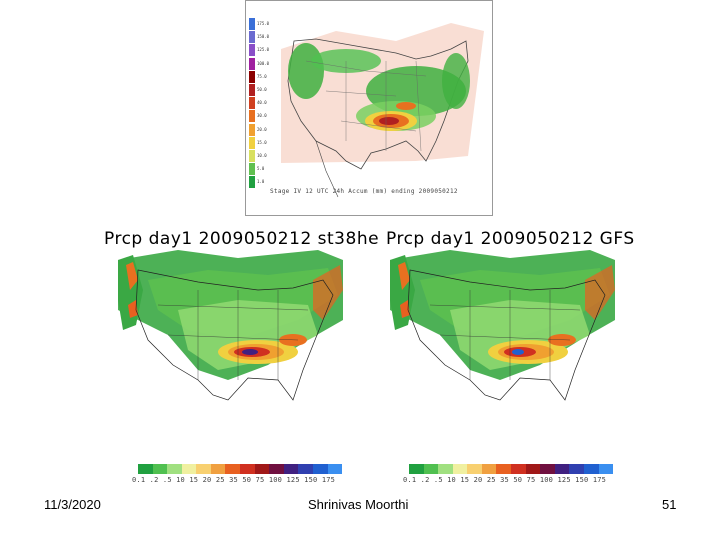  I want to click on observed-precip-panel, so click(369, 108).